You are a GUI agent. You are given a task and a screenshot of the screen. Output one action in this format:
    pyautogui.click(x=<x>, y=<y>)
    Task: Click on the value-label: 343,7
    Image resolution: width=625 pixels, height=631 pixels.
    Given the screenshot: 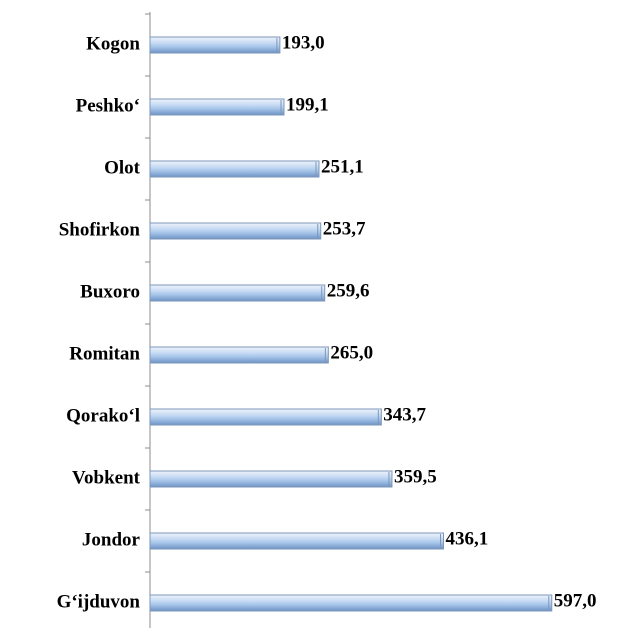 What is the action you would take?
    pyautogui.click(x=404, y=414)
    